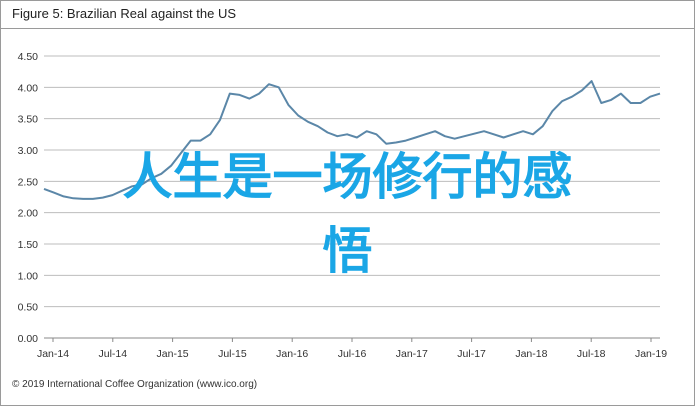 This screenshot has width=695, height=406. What do you see at coordinates (347, 177) in the screenshot?
I see `overlay-text-line1: 人生是一场修行的感` at bounding box center [347, 177].